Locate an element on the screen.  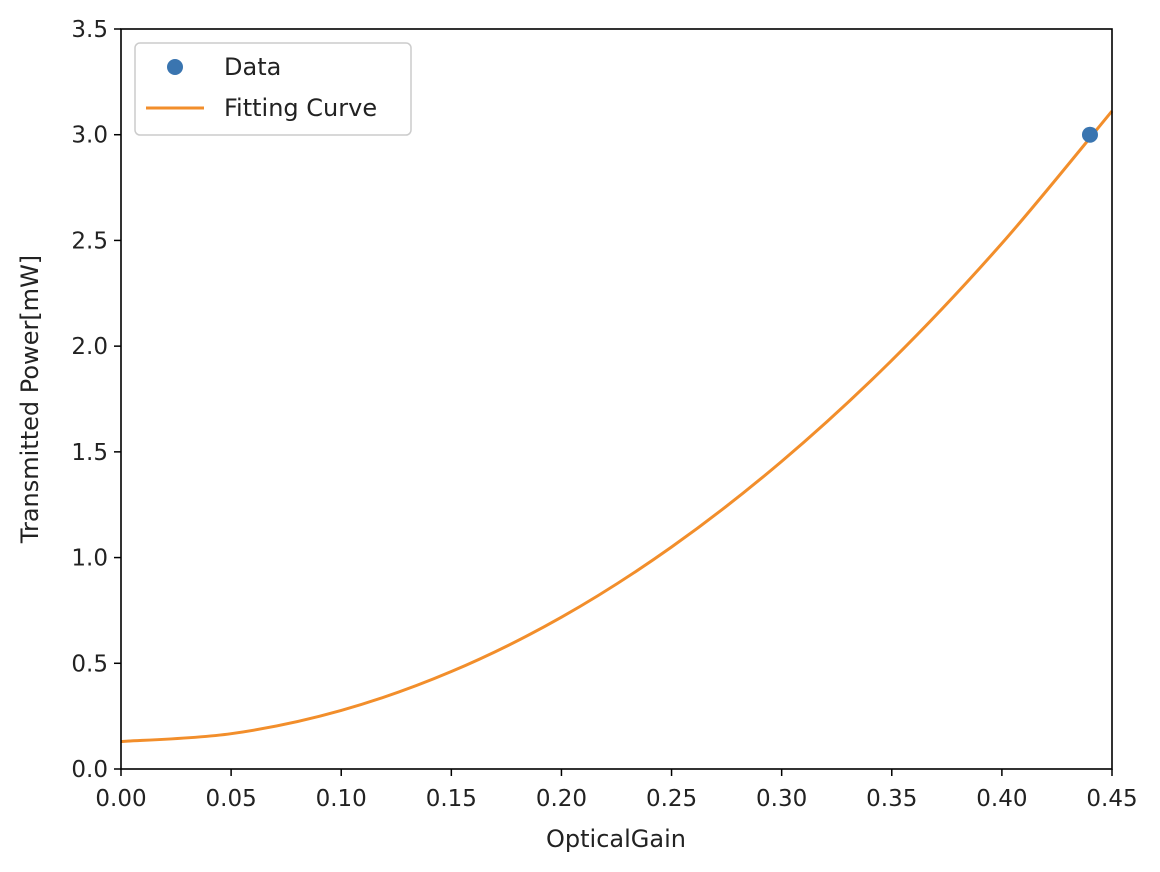
legend-marker-data is located at coordinates (175, 67).